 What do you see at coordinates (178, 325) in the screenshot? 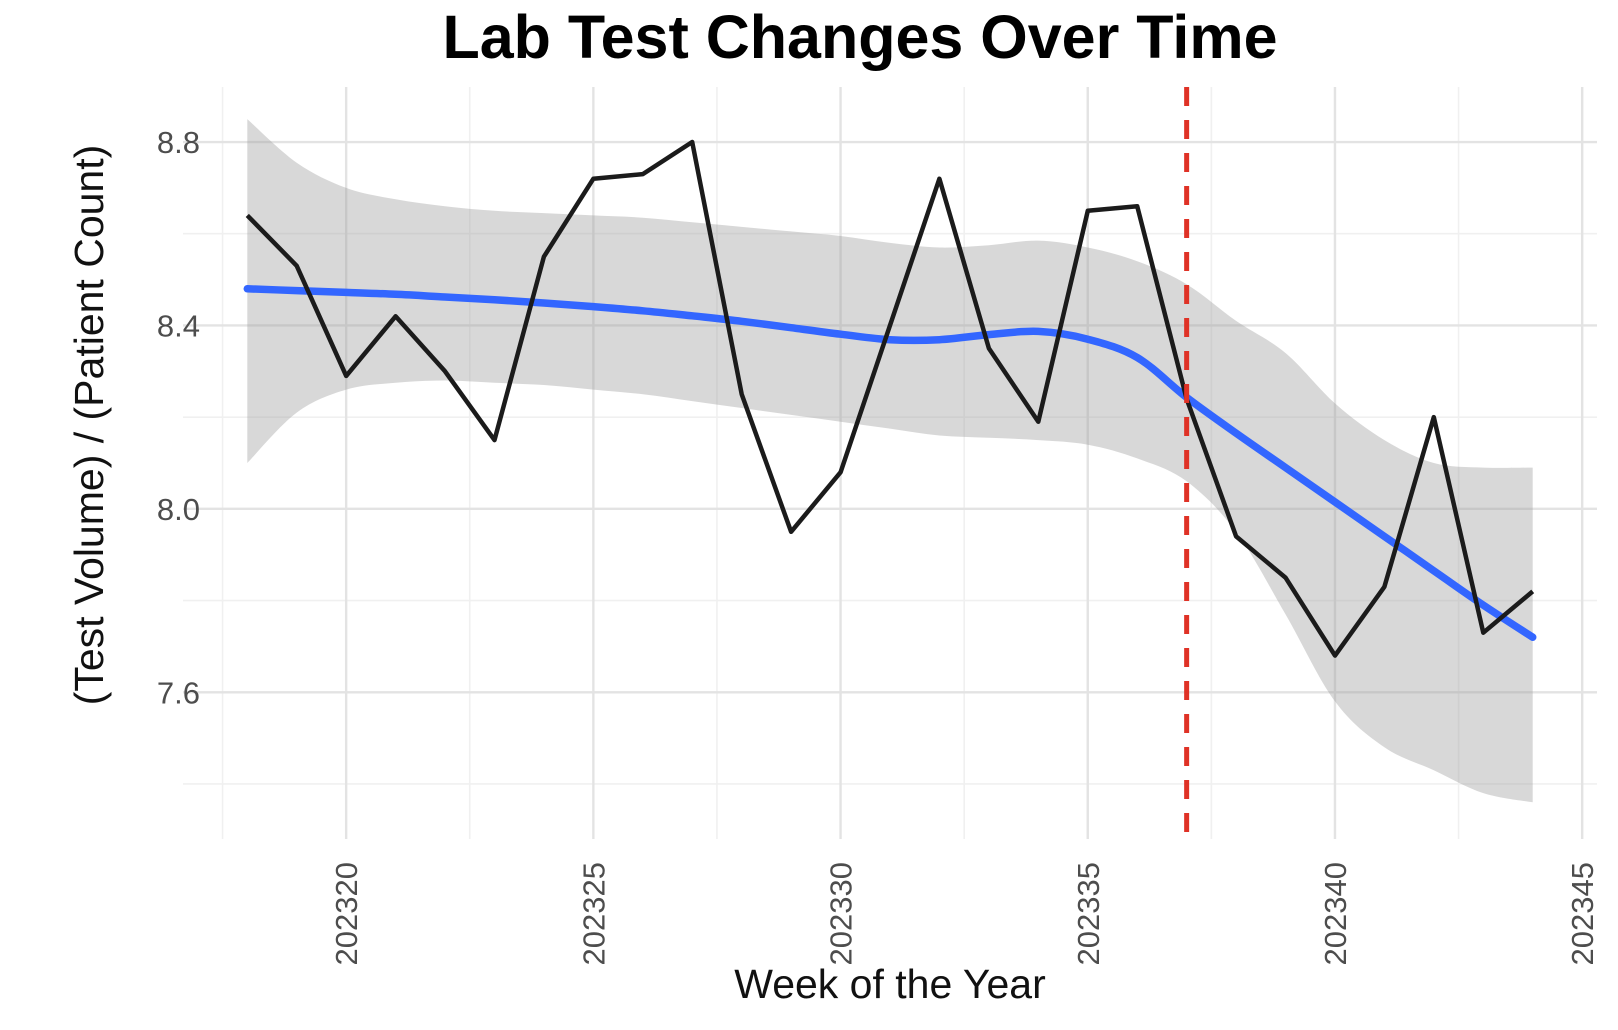
I see `y-tick-label: 8.4` at bounding box center [178, 325].